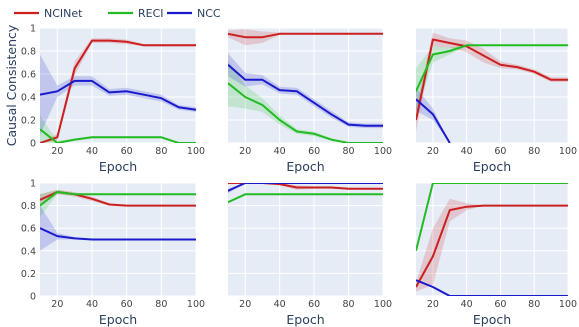  I want to click on legend: NCINet RECI NCC, so click(117, 13).